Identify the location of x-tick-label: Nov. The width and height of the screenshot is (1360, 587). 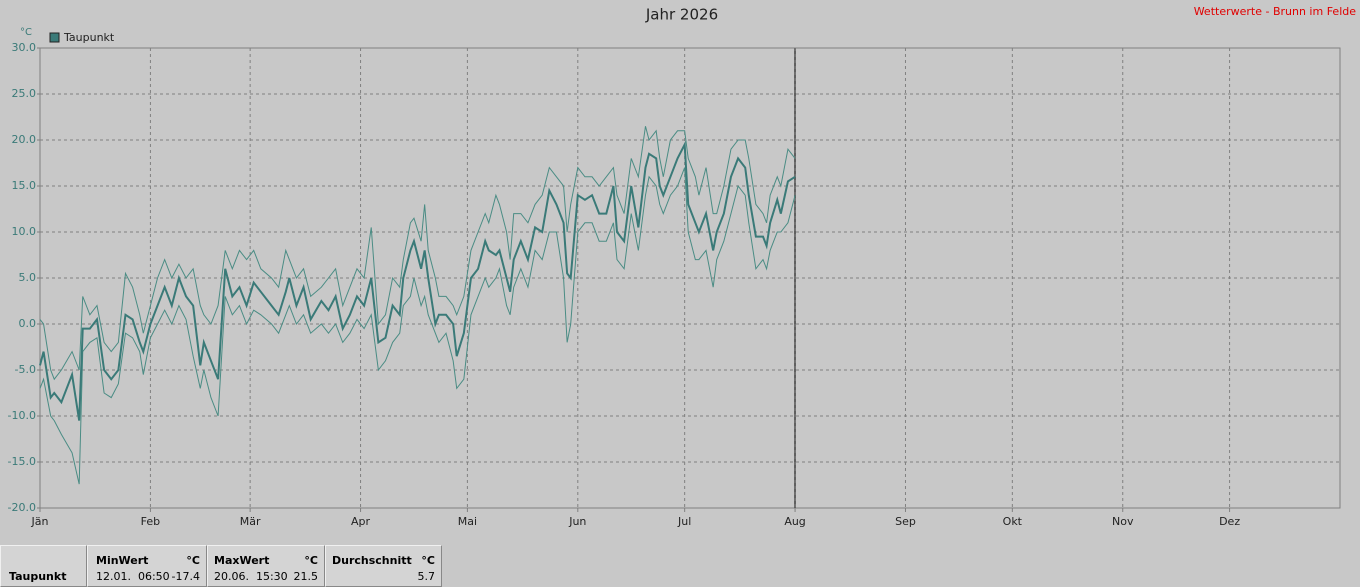
(1123, 521).